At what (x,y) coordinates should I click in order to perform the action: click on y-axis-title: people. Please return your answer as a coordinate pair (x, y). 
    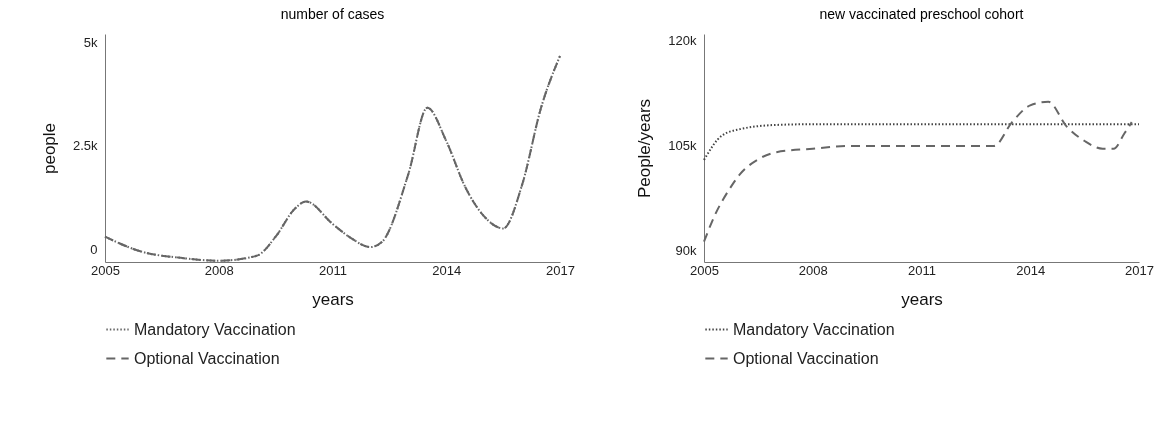
    Looking at the image, I should click on (49, 148).